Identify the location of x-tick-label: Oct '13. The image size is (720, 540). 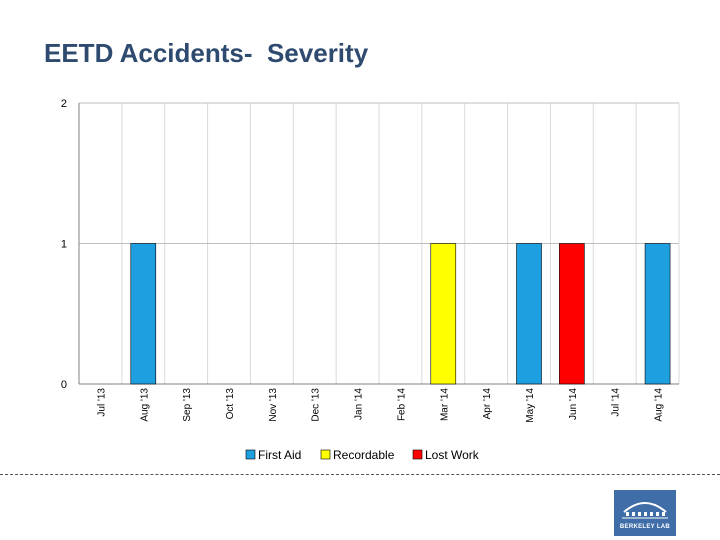
(230, 404).